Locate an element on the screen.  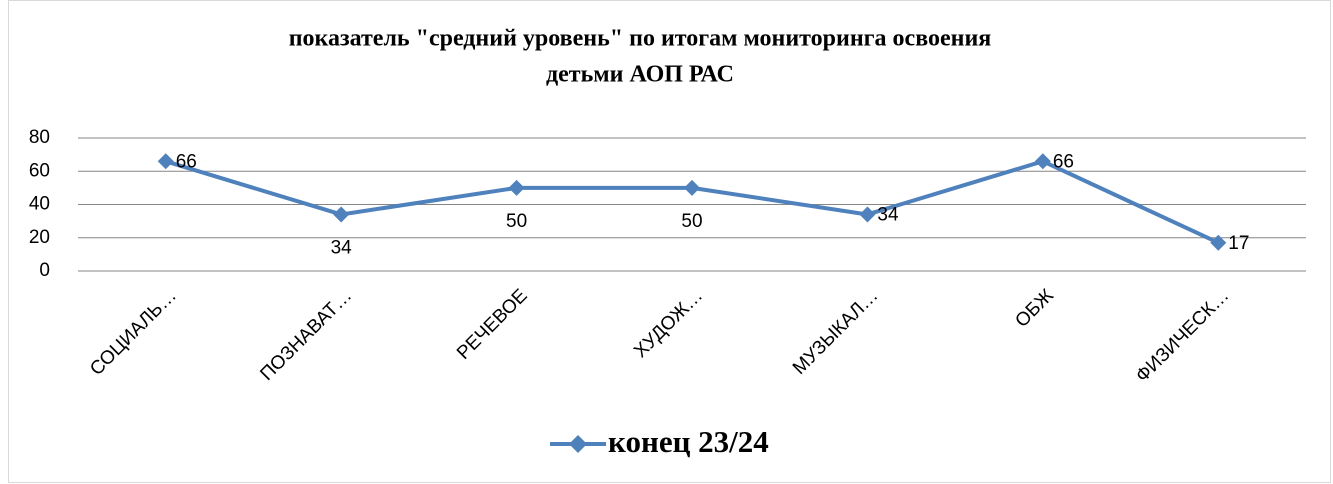
y-tick-label: 60 is located at coordinates (39, 170).